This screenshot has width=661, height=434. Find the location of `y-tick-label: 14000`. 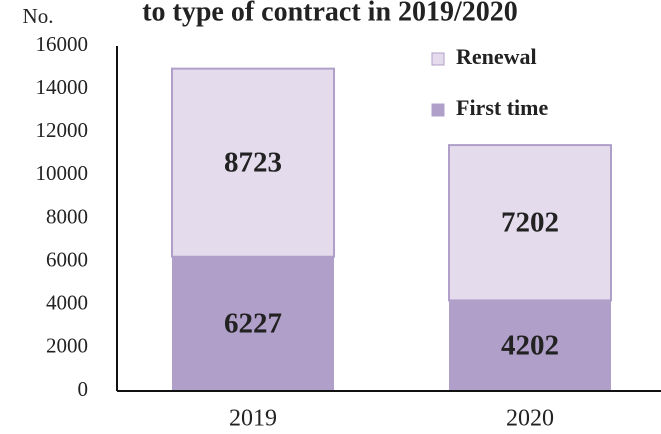

y-tick-label: 14000 is located at coordinates (62, 87).